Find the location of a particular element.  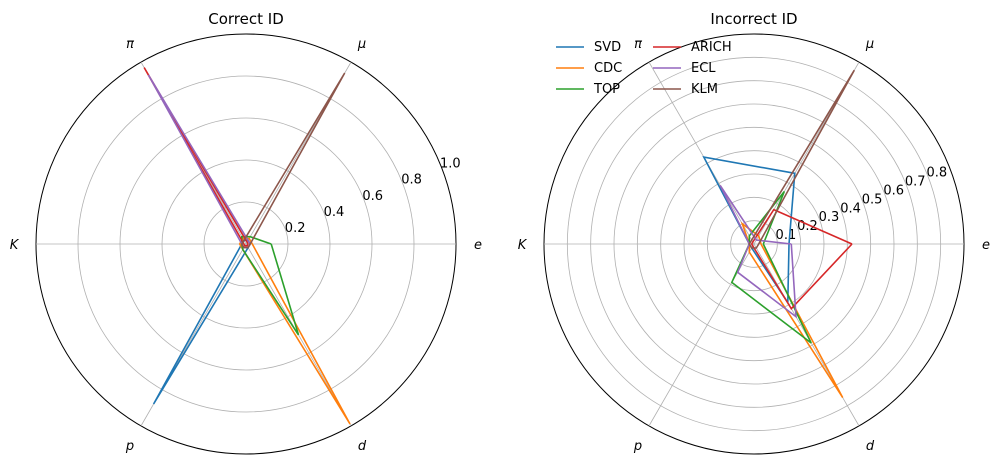

legend-item-cdc: CDC is located at coordinates (589, 68).